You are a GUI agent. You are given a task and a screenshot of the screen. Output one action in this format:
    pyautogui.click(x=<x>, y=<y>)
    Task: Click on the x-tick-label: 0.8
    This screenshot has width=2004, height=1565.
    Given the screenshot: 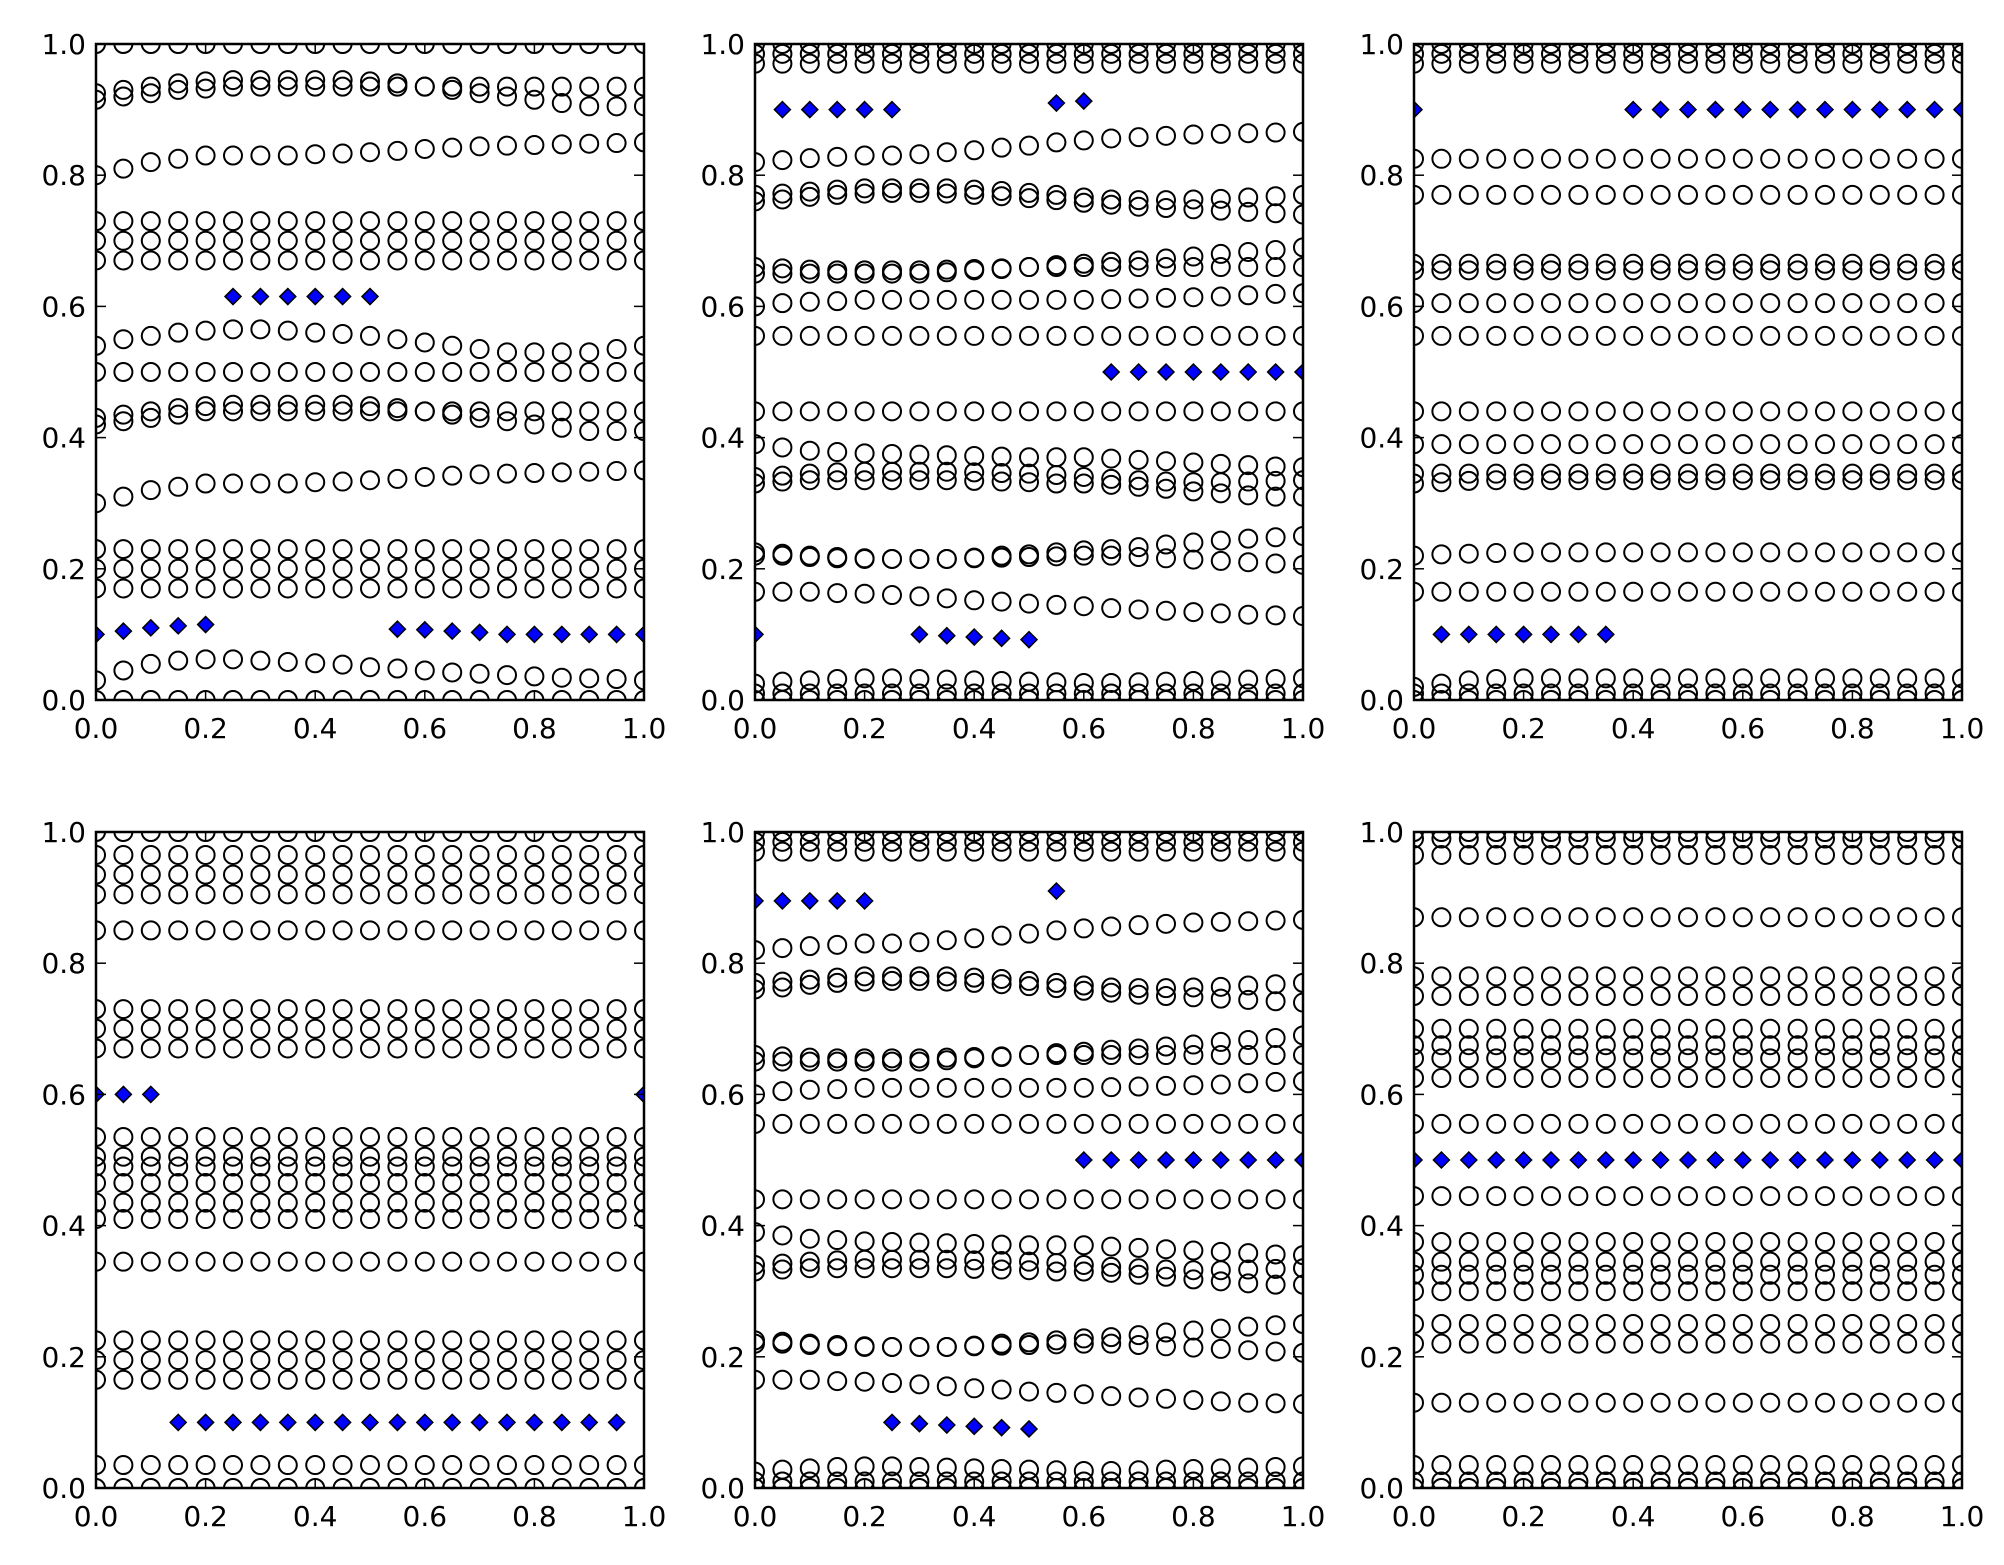 What is the action you would take?
    pyautogui.click(x=1193, y=1516)
    